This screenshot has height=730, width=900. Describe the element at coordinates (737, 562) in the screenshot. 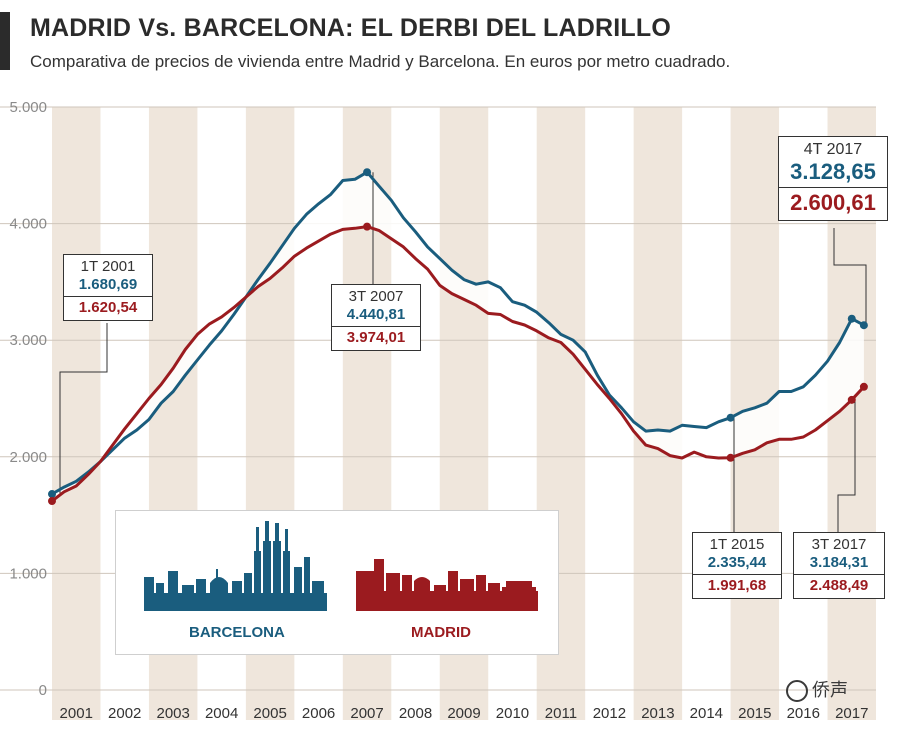

I see `callout-barcelona-value: 2.335,44` at that location.